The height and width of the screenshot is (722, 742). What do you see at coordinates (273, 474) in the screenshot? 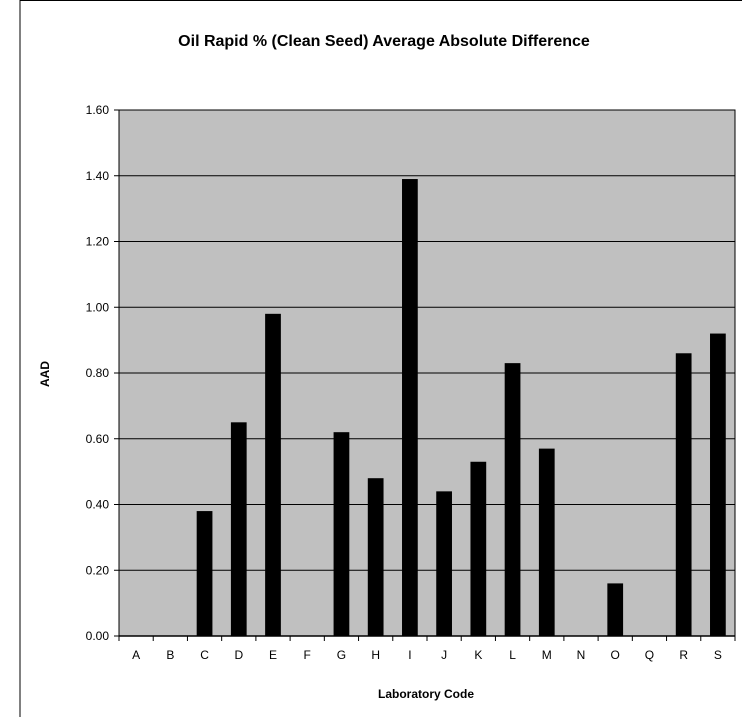
I see `bar-E` at bounding box center [273, 474].